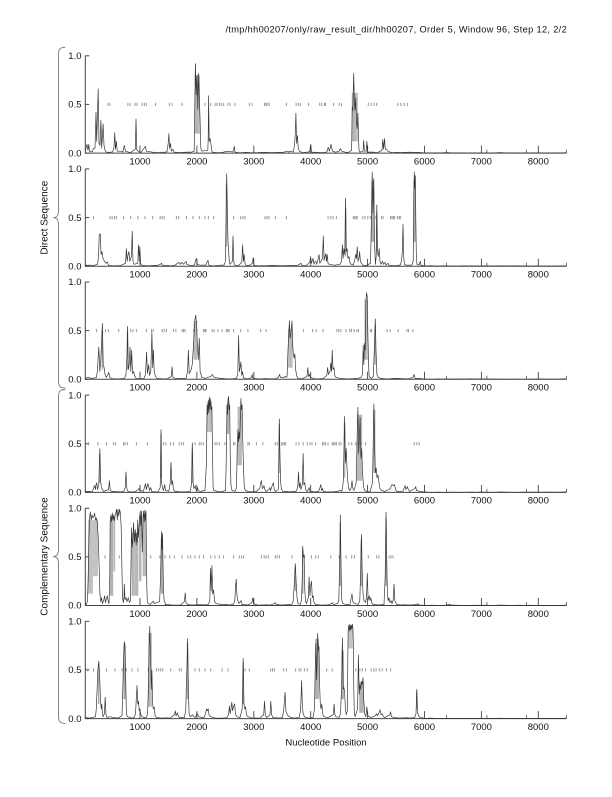 Image resolution: width=612 pixels, height=797 pixels. Describe the element at coordinates (45, 556) in the screenshot. I see `svg-text: Complementary Sequence` at that location.